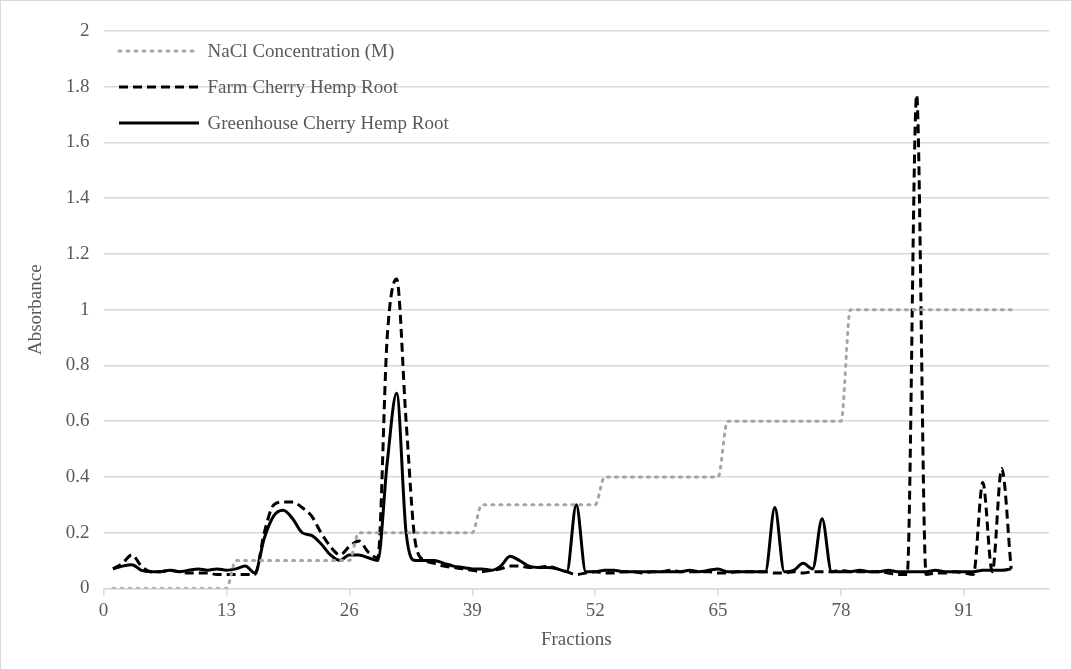 The image size is (1072, 670). What do you see at coordinates (77, 364) in the screenshot?
I see `y-tick-label: 0.8` at bounding box center [77, 364].